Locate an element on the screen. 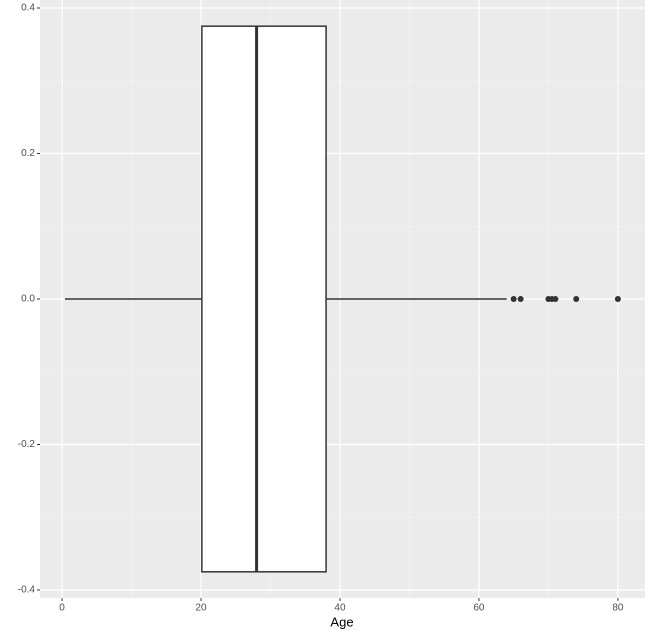  x-tick-label: 40 is located at coordinates (340, 608).